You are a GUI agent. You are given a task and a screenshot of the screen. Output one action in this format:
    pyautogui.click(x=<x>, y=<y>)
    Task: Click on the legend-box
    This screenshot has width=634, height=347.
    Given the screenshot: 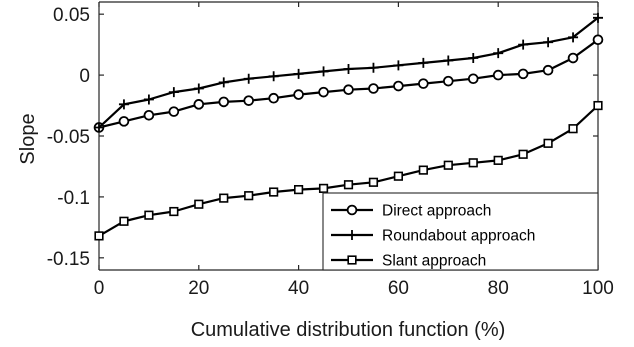 What is the action you would take?
    pyautogui.click(x=460, y=231)
    